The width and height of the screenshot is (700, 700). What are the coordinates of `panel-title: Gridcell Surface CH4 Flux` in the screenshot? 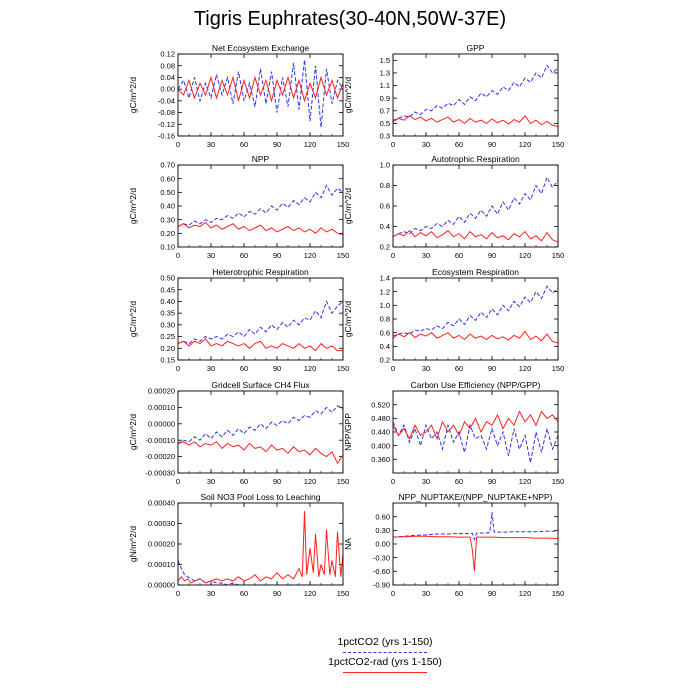 It's located at (260, 385).